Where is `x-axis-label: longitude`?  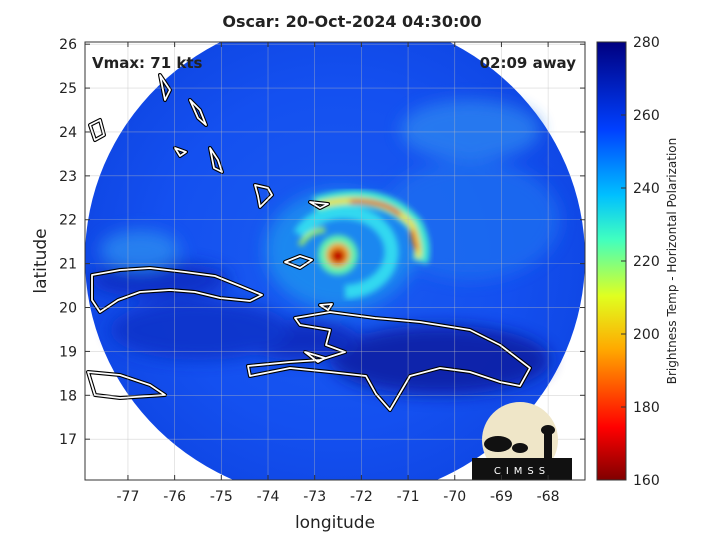
x-axis-label: longitude is located at coordinates (335, 523).